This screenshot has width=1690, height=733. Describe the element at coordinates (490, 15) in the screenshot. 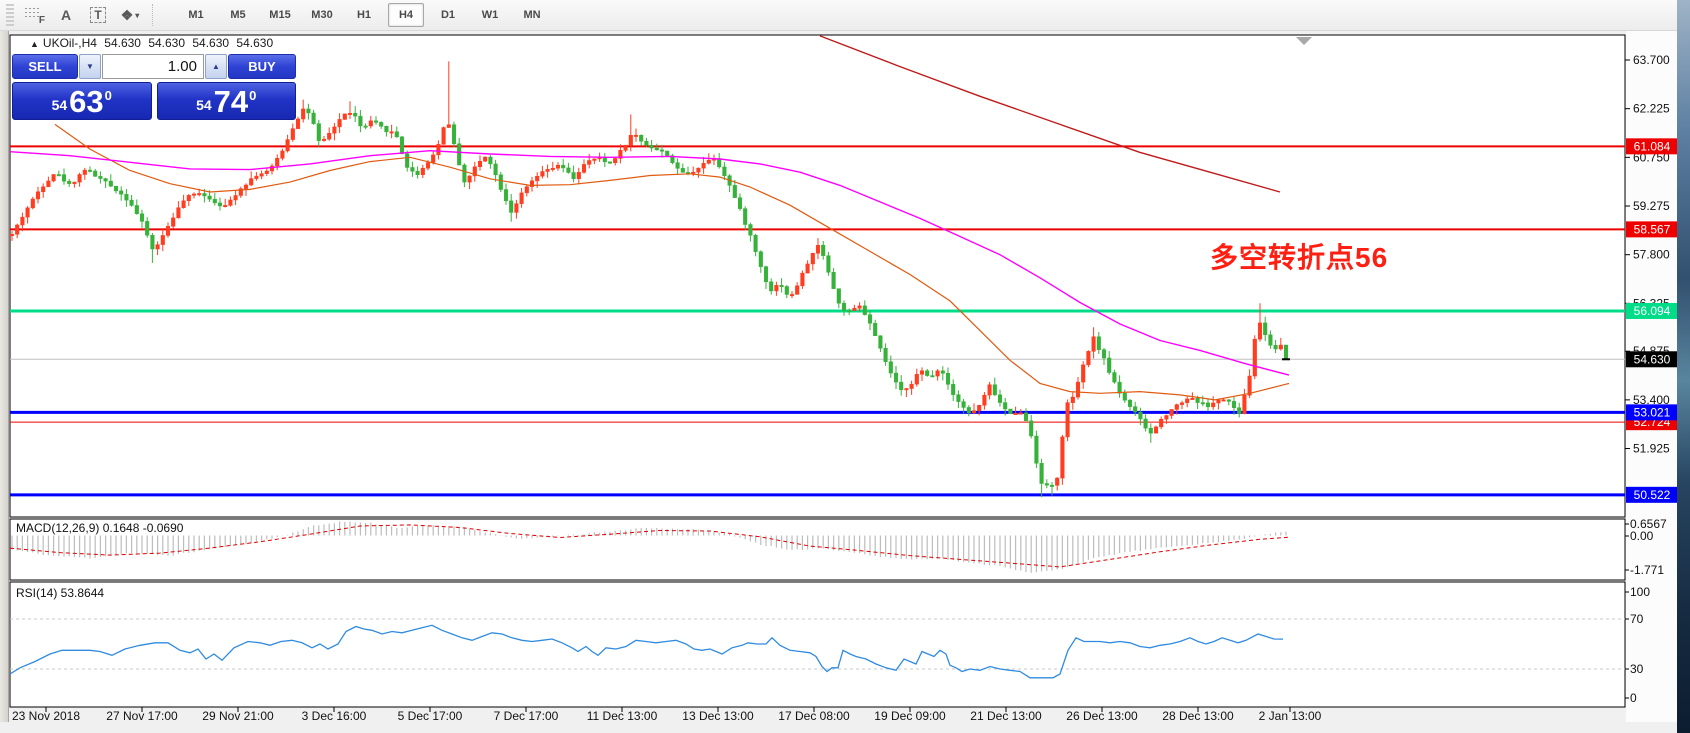

I see `timeframe-button-W1: W1` at that location.